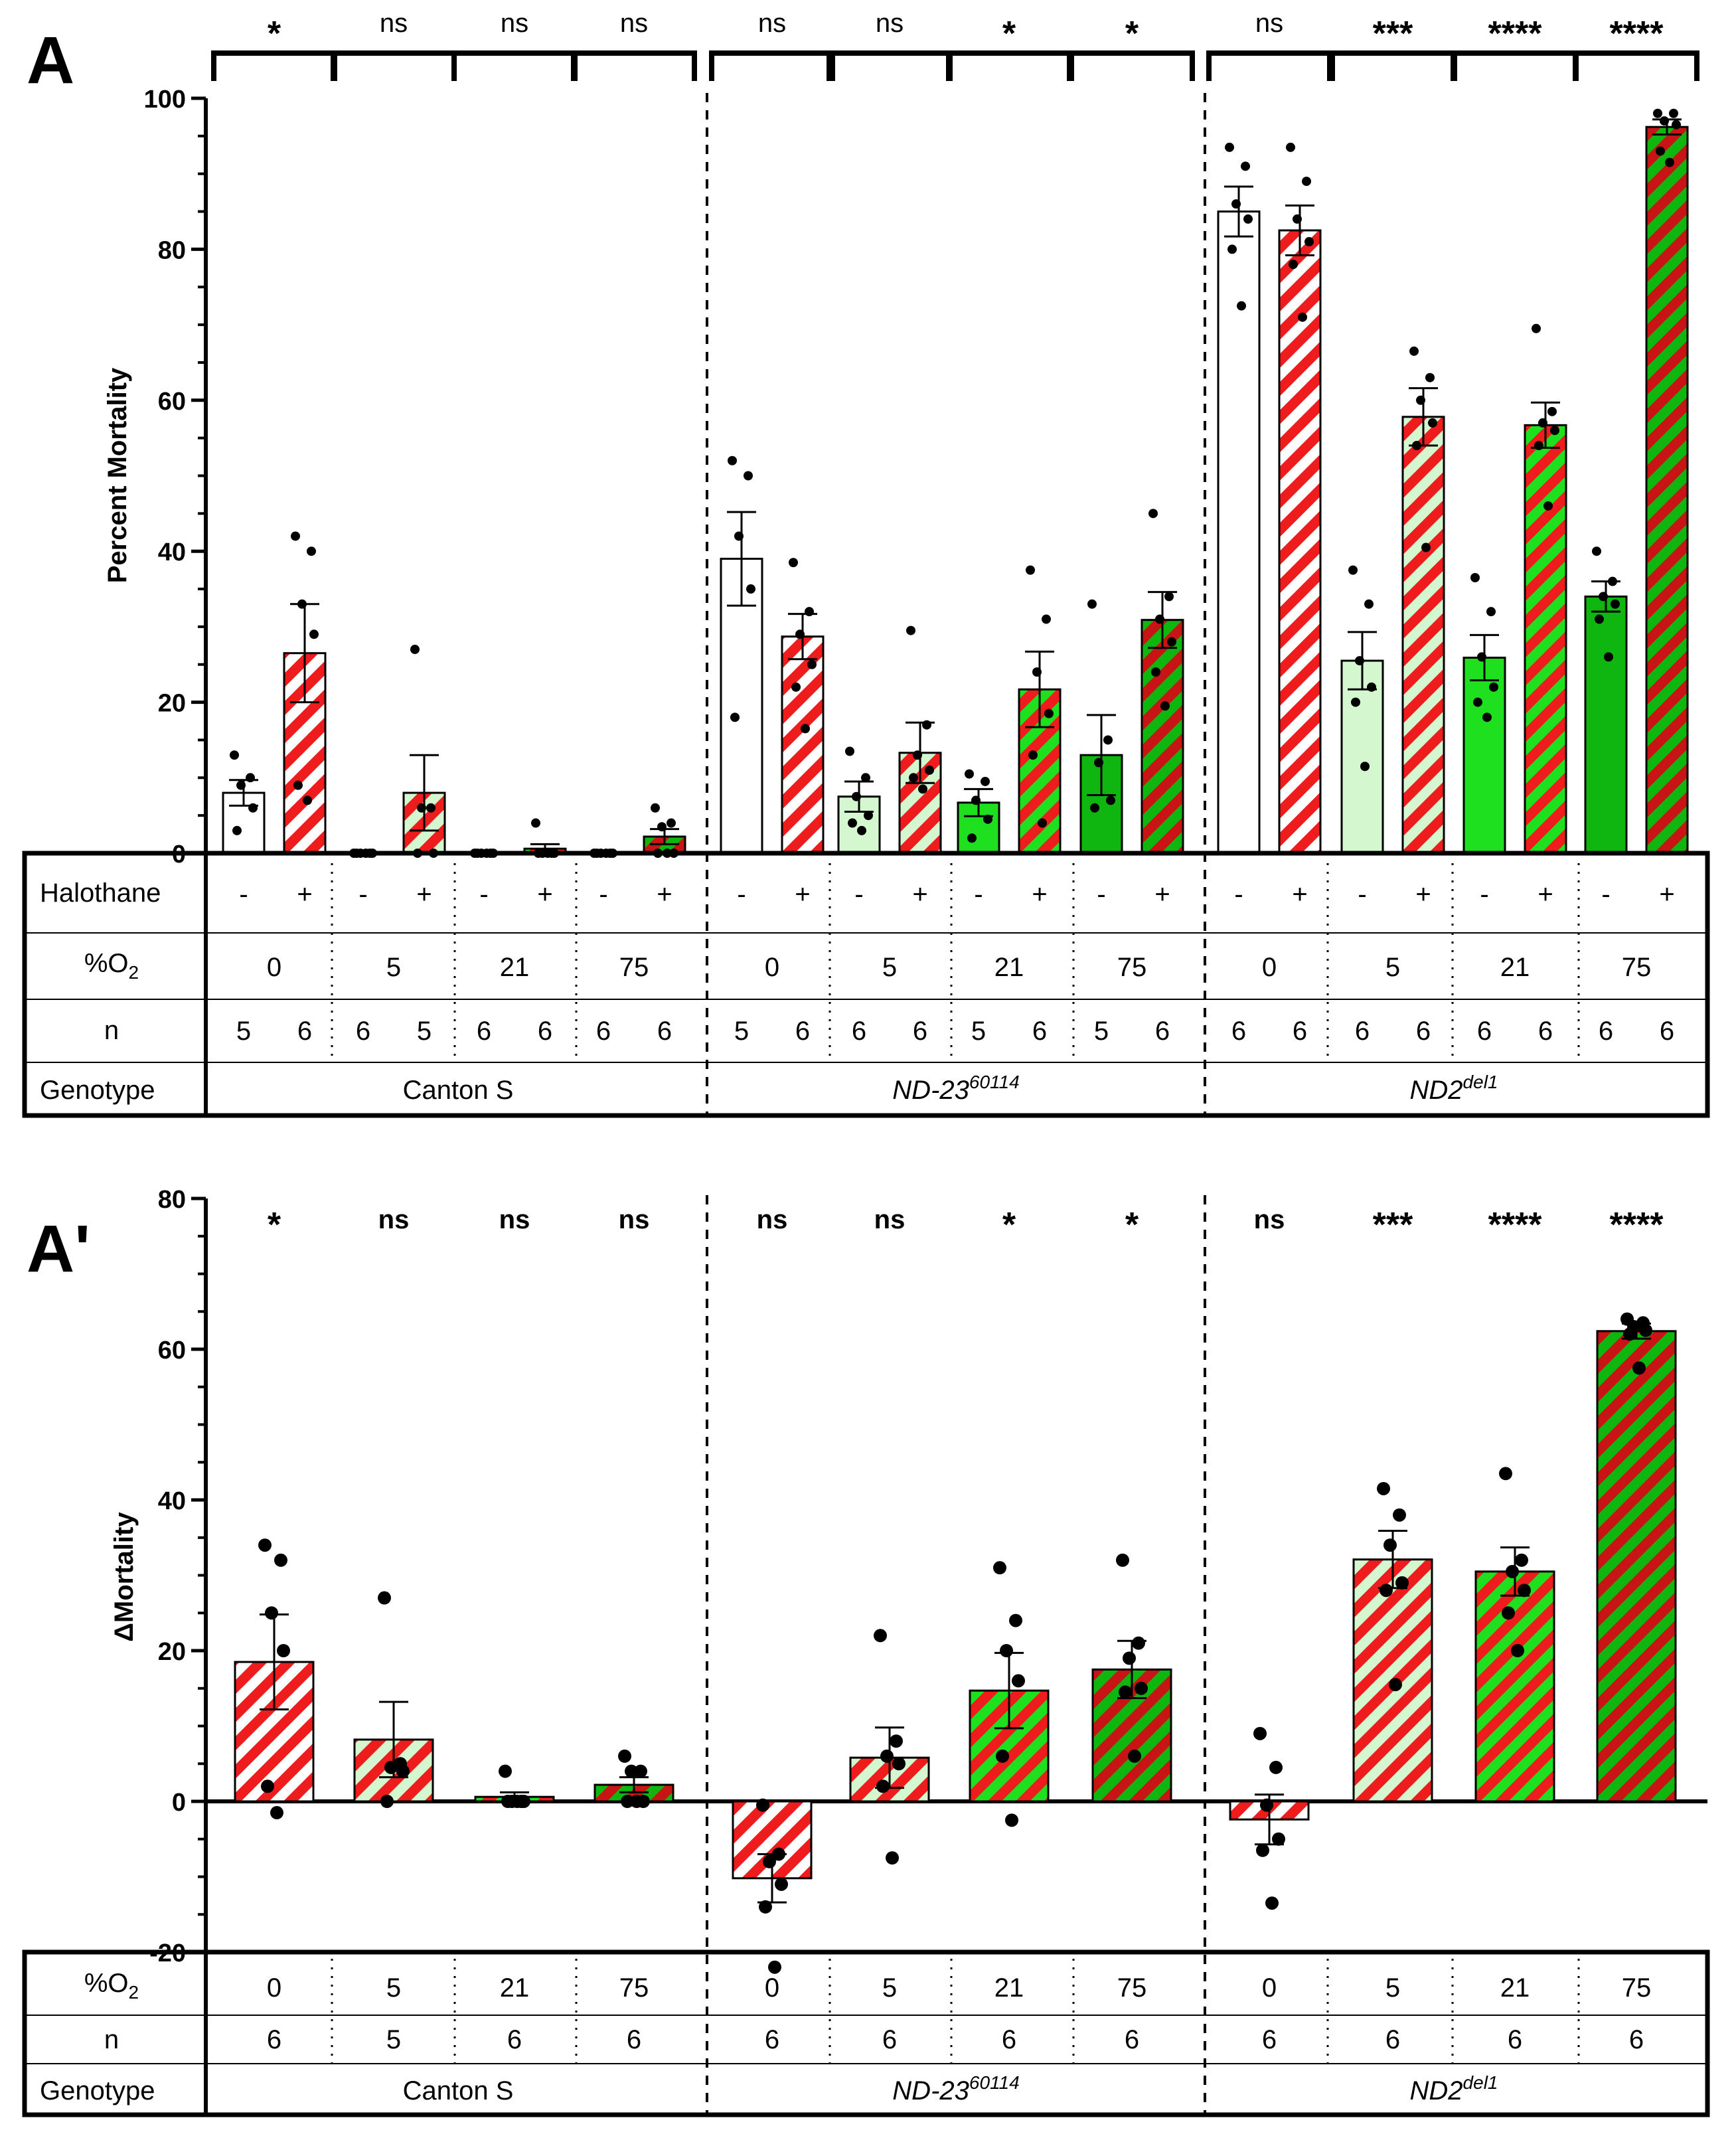 This screenshot has height=2142, width=1736. What do you see at coordinates (172, 552) in the screenshot?
I see `y-axis-a-tick-label: 40` at bounding box center [172, 552].